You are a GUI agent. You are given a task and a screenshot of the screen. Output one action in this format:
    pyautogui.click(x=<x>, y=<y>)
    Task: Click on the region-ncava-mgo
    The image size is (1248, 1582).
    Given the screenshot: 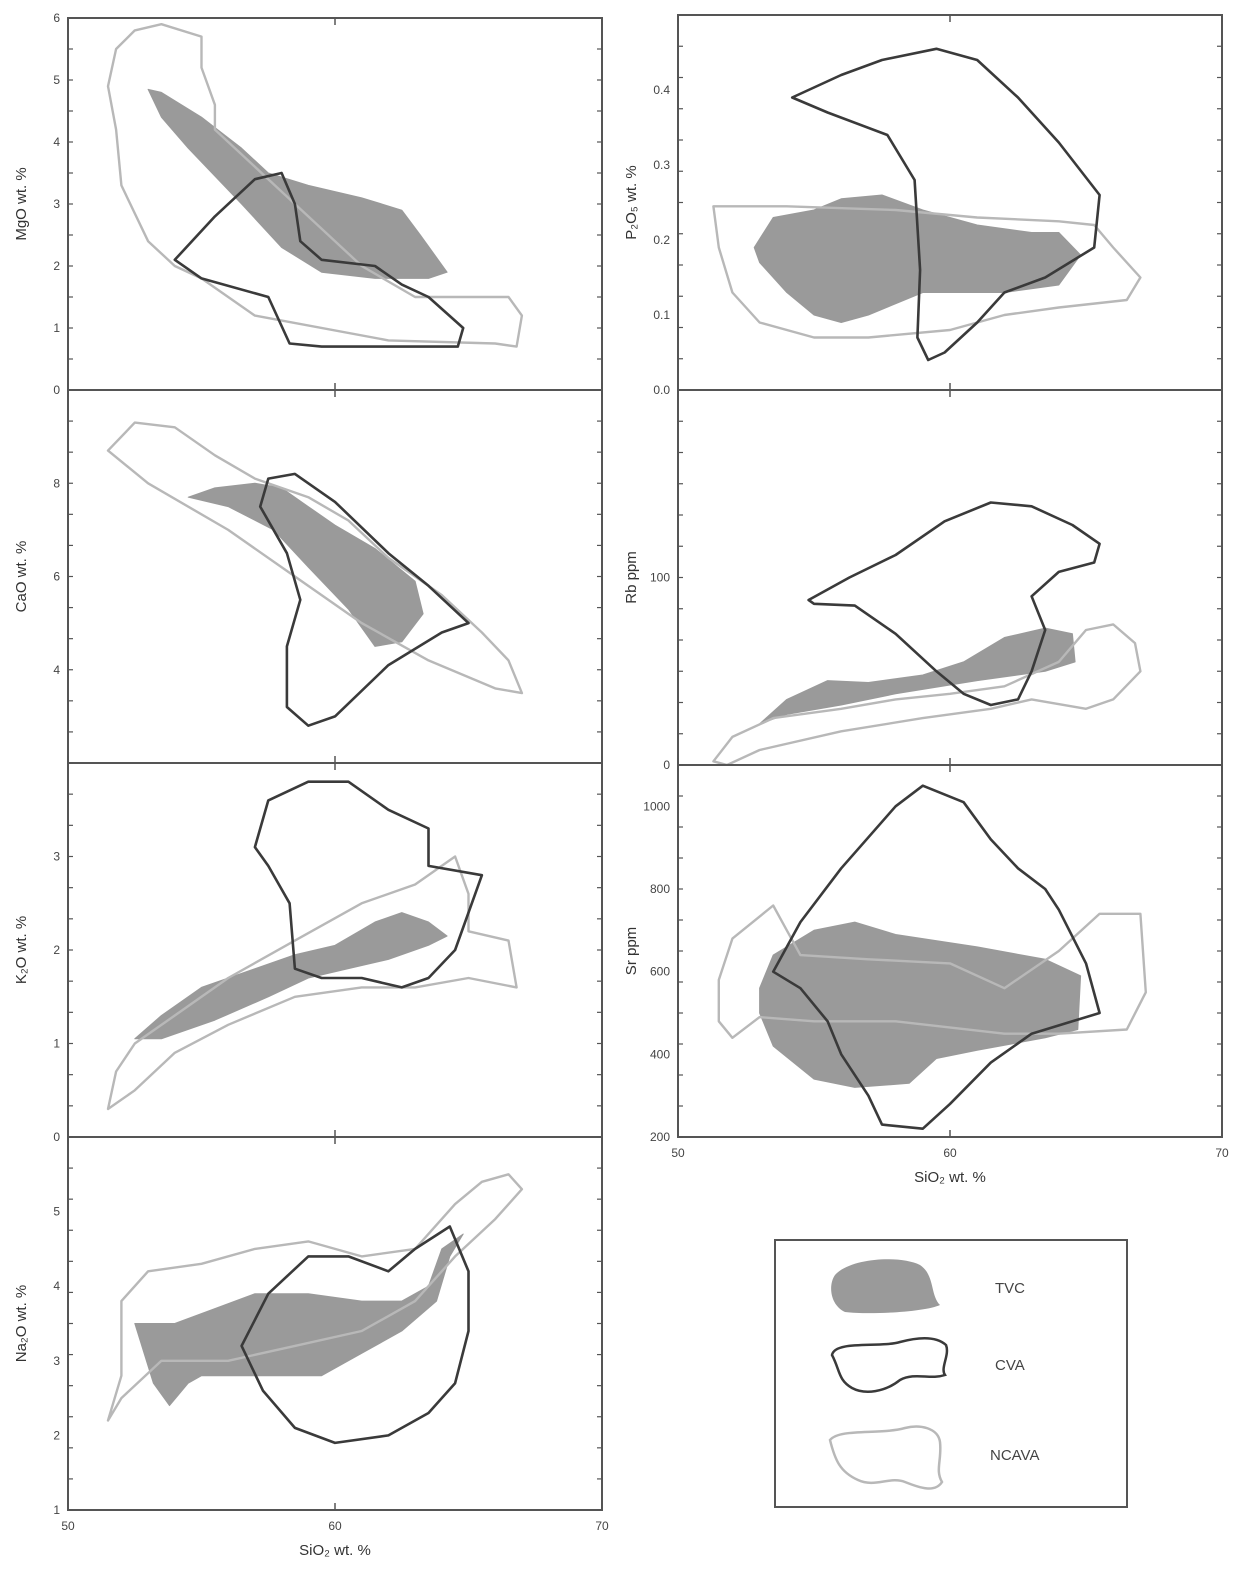 What is the action you would take?
    pyautogui.click(x=315, y=185)
    